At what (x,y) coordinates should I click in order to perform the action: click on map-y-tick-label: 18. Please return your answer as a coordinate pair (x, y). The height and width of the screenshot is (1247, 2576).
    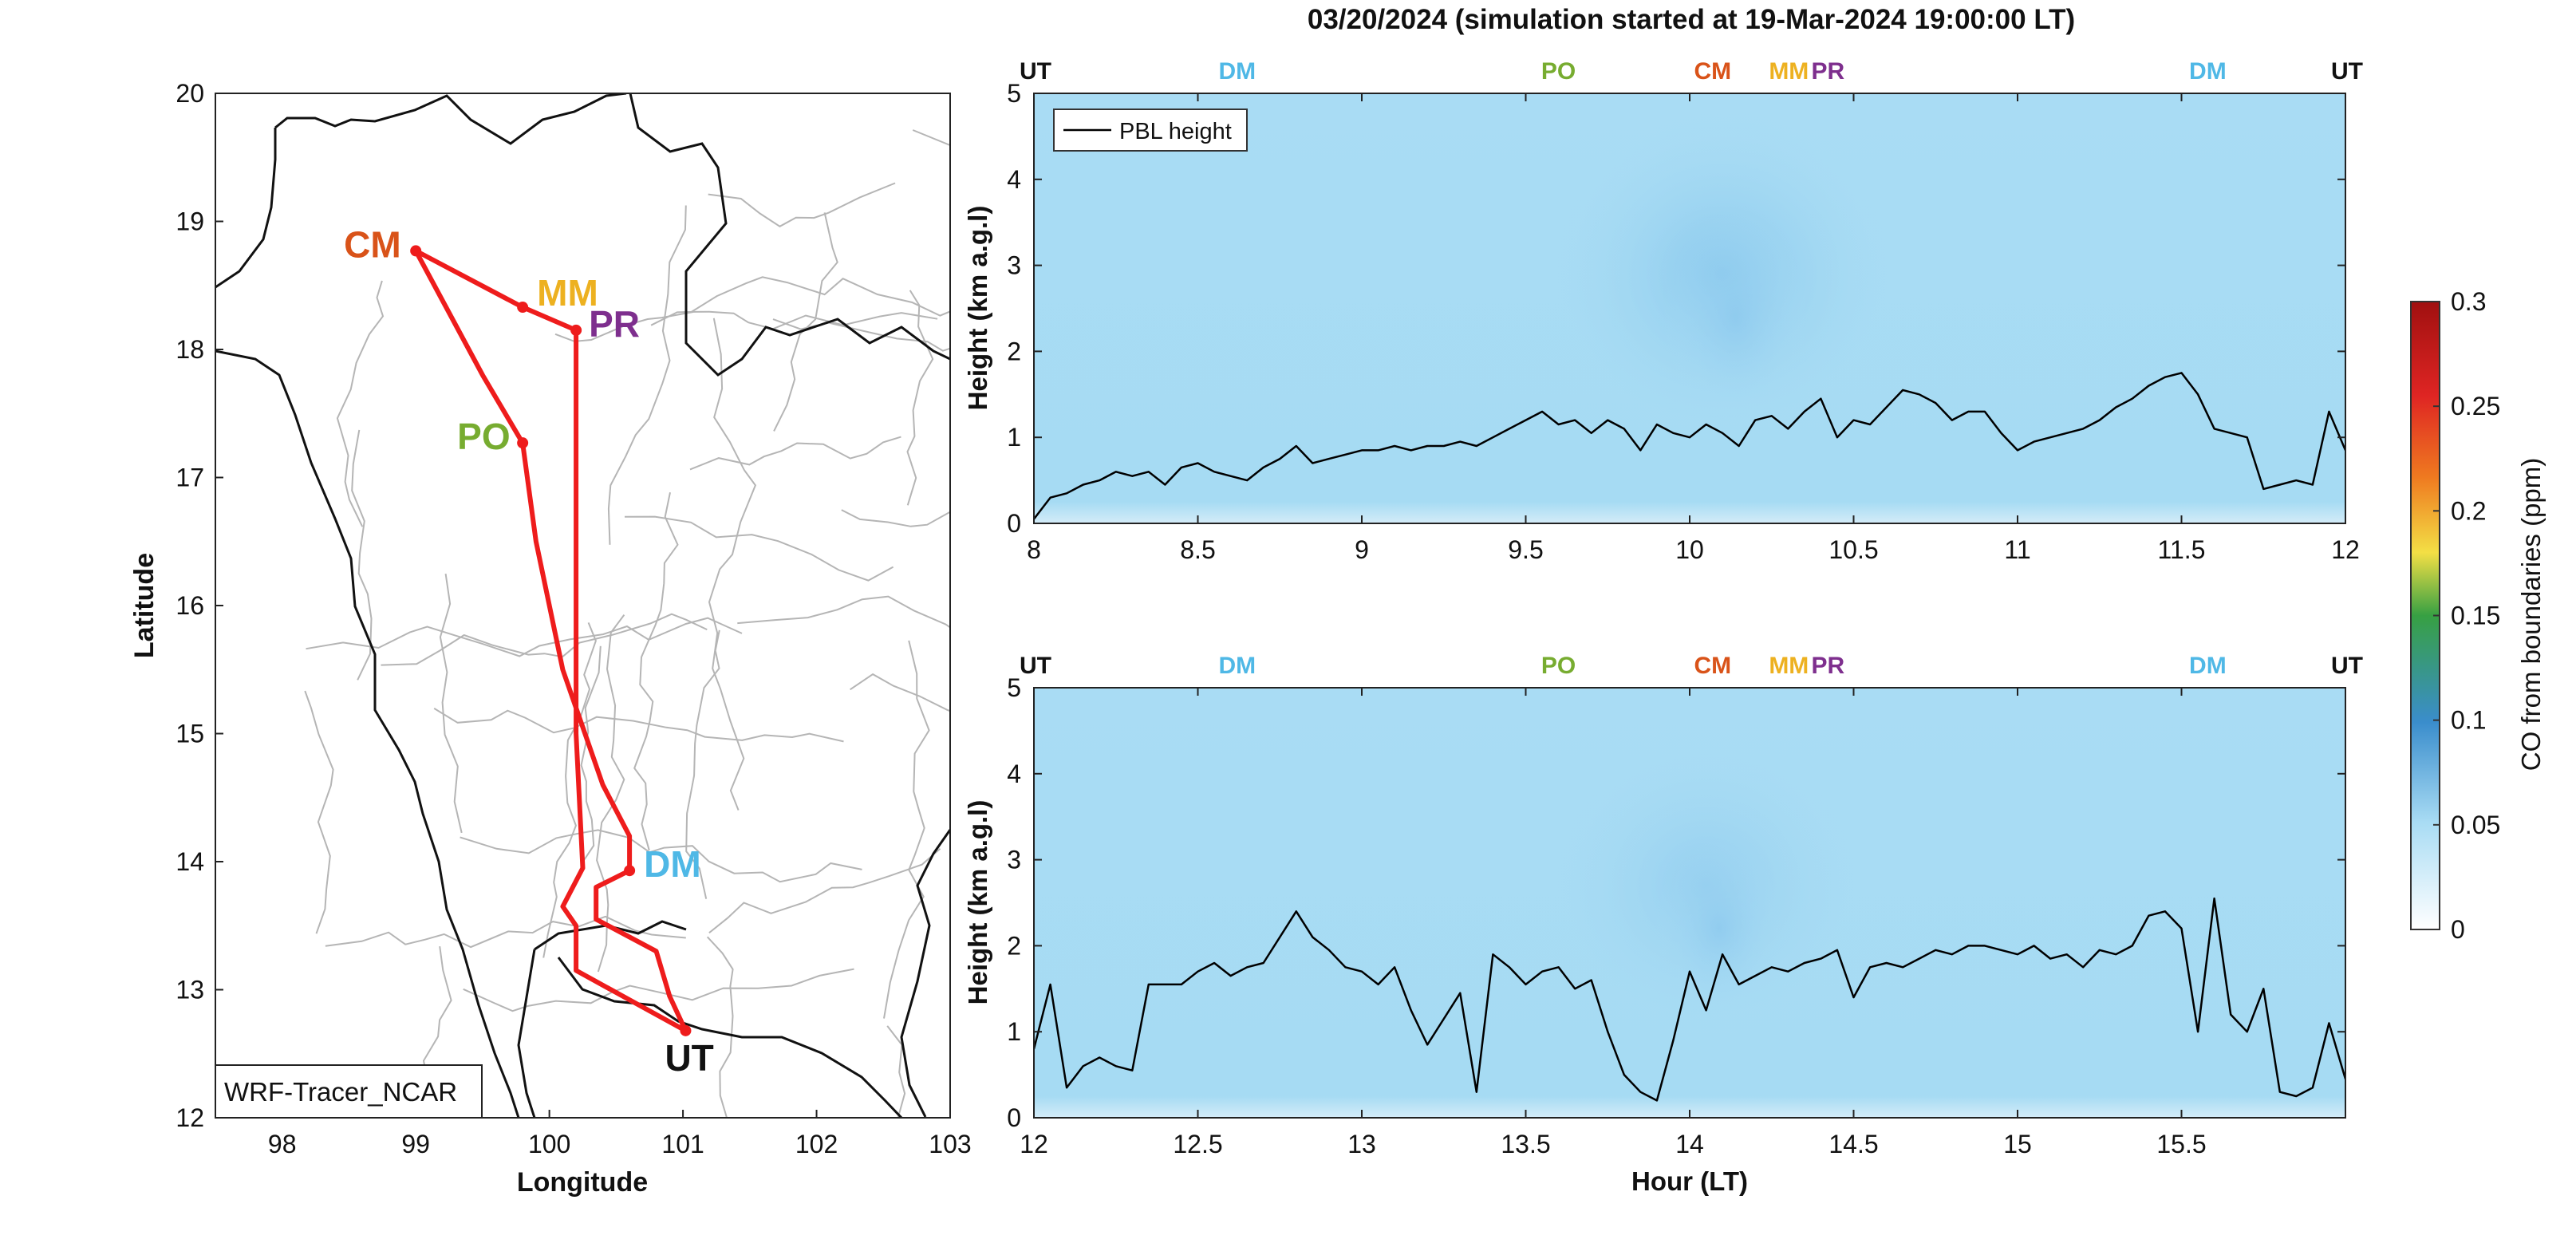
    Looking at the image, I should click on (190, 350).